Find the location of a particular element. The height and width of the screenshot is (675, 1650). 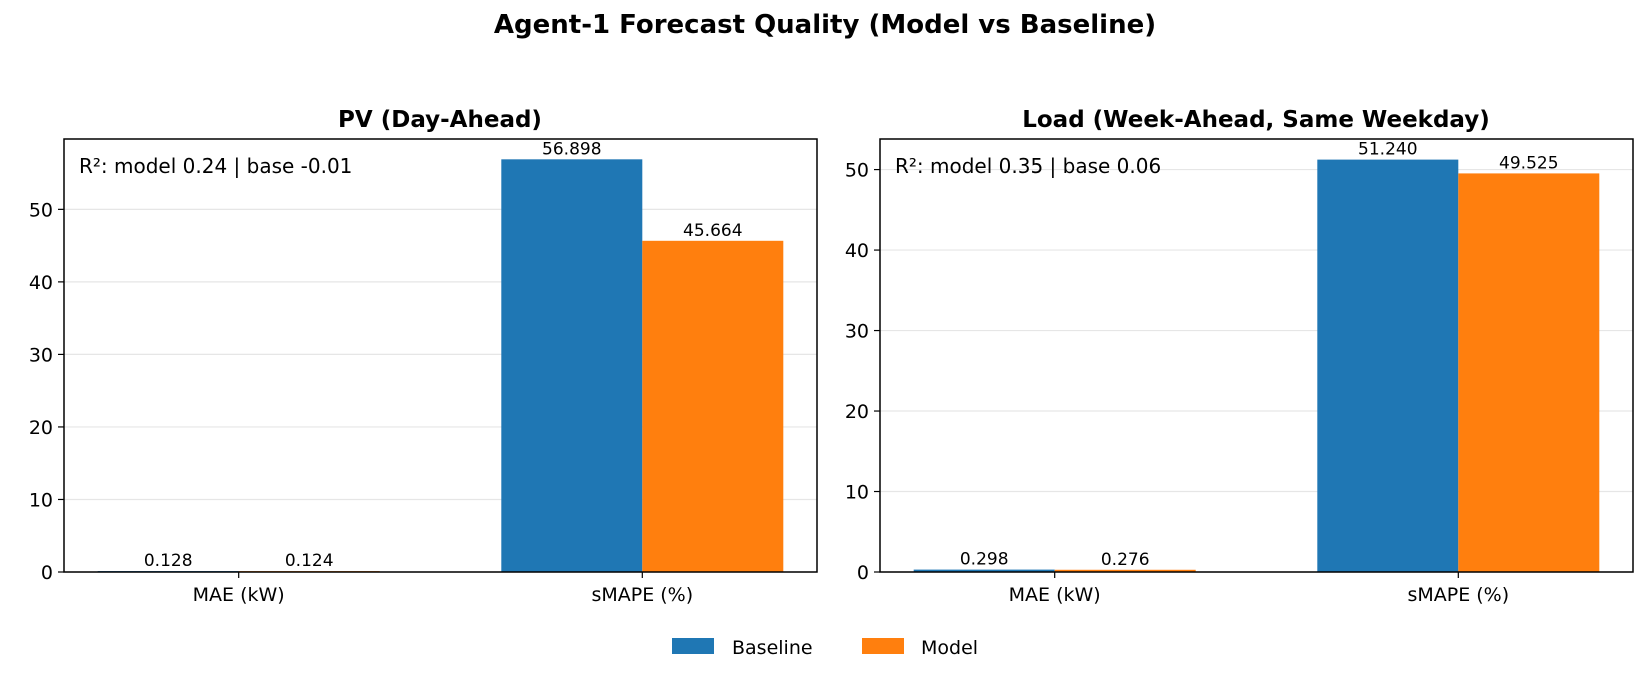

data-label: 49.525 is located at coordinates (1528, 163).